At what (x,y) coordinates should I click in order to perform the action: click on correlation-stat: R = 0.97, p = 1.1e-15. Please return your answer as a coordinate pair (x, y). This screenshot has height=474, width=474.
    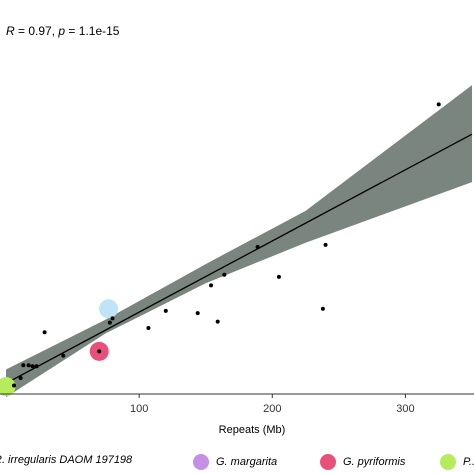
    Looking at the image, I should click on (62, 31).